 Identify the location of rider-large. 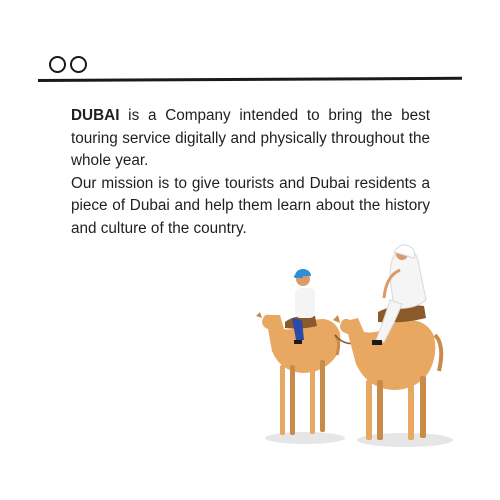
(399, 294).